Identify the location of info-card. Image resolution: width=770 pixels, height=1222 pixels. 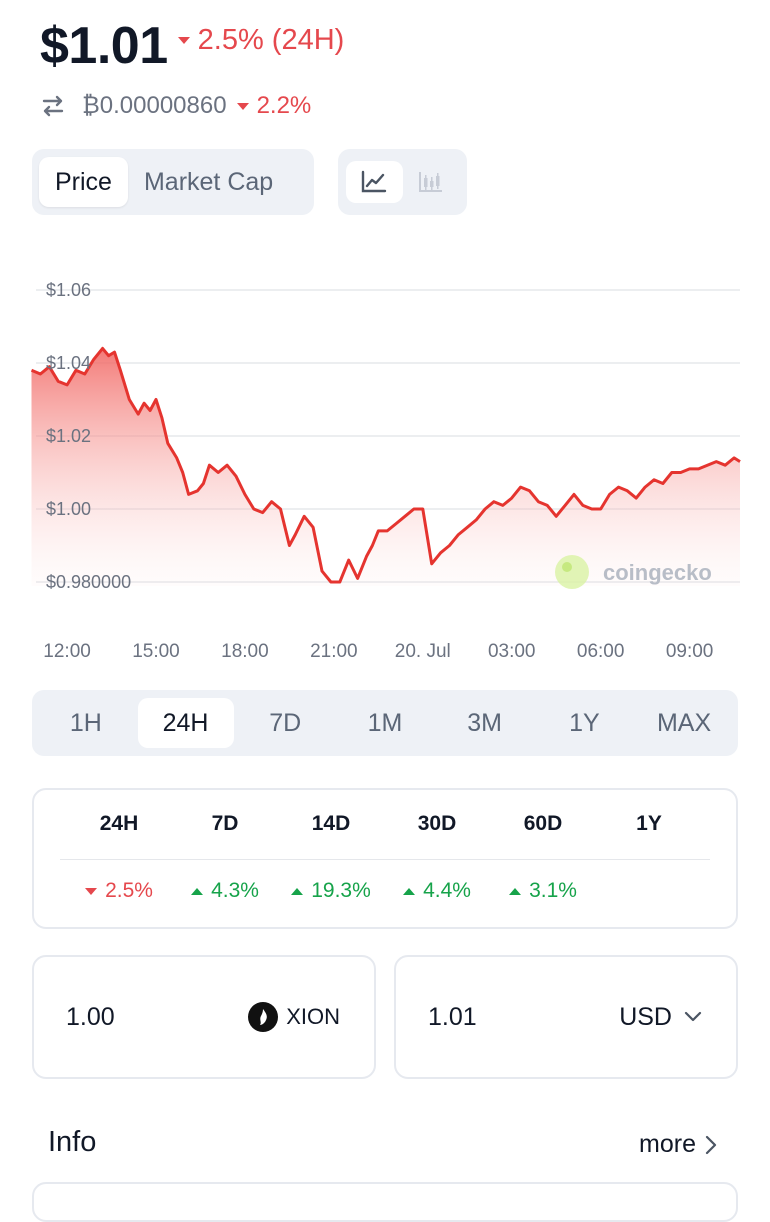
(385, 1202).